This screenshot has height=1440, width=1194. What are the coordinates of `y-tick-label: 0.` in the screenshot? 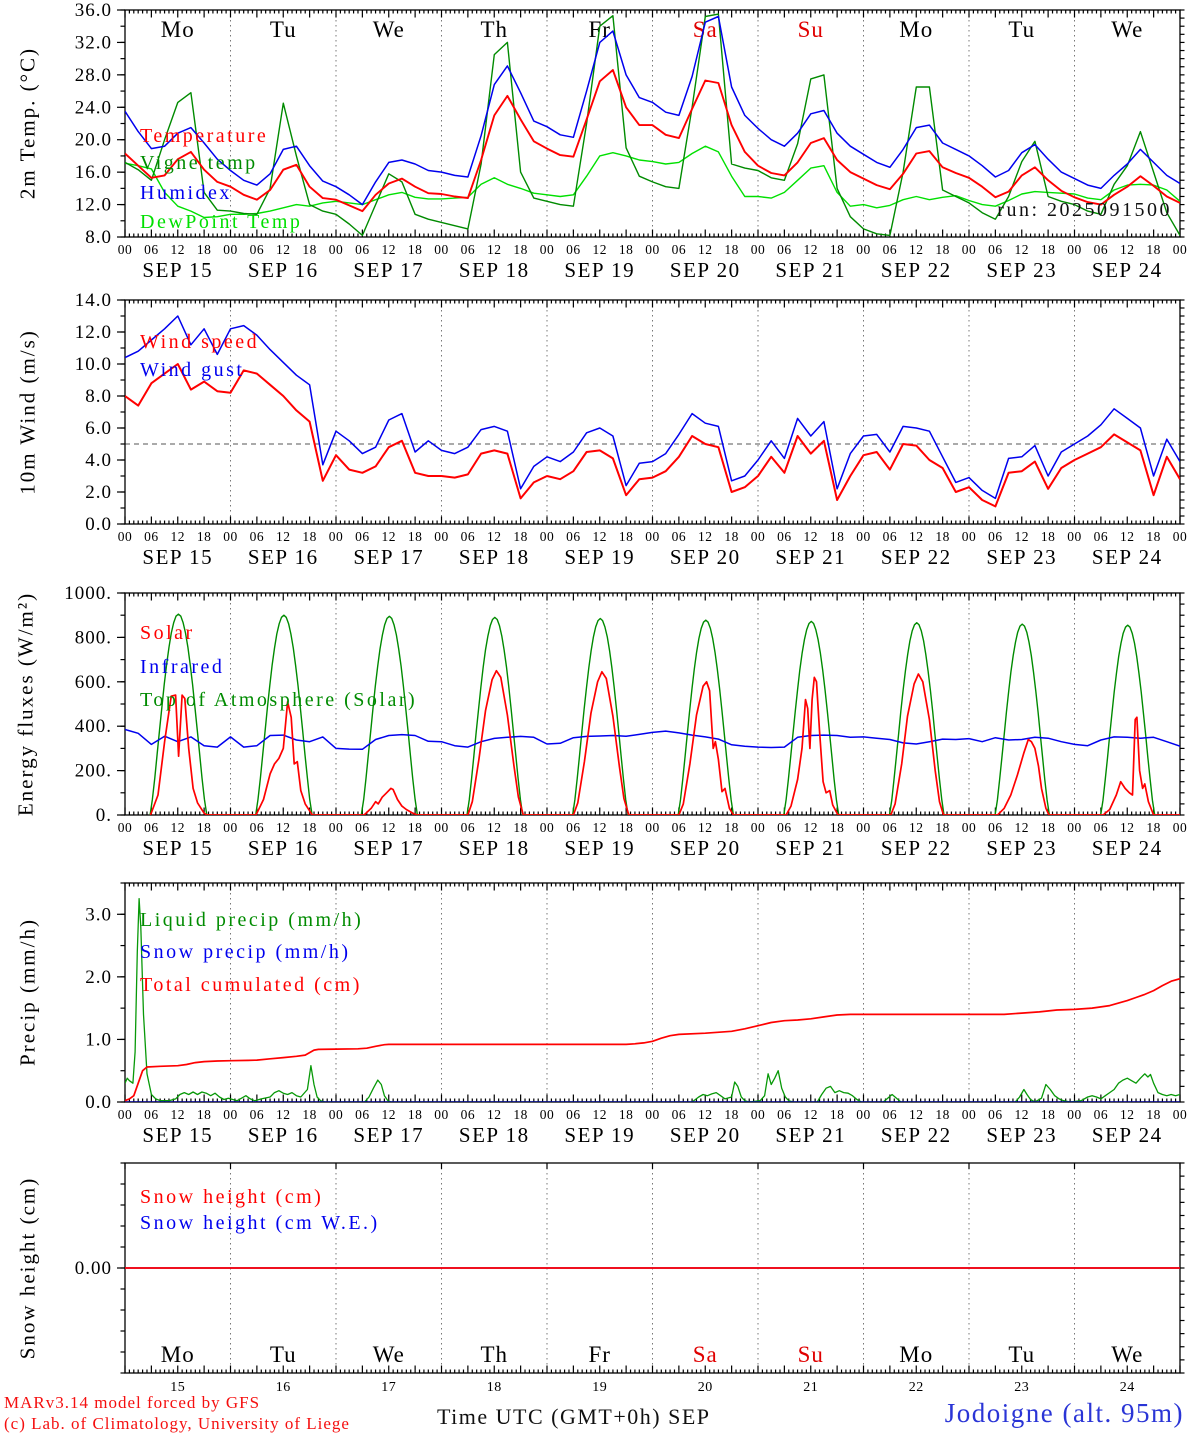 It's located at (104, 815).